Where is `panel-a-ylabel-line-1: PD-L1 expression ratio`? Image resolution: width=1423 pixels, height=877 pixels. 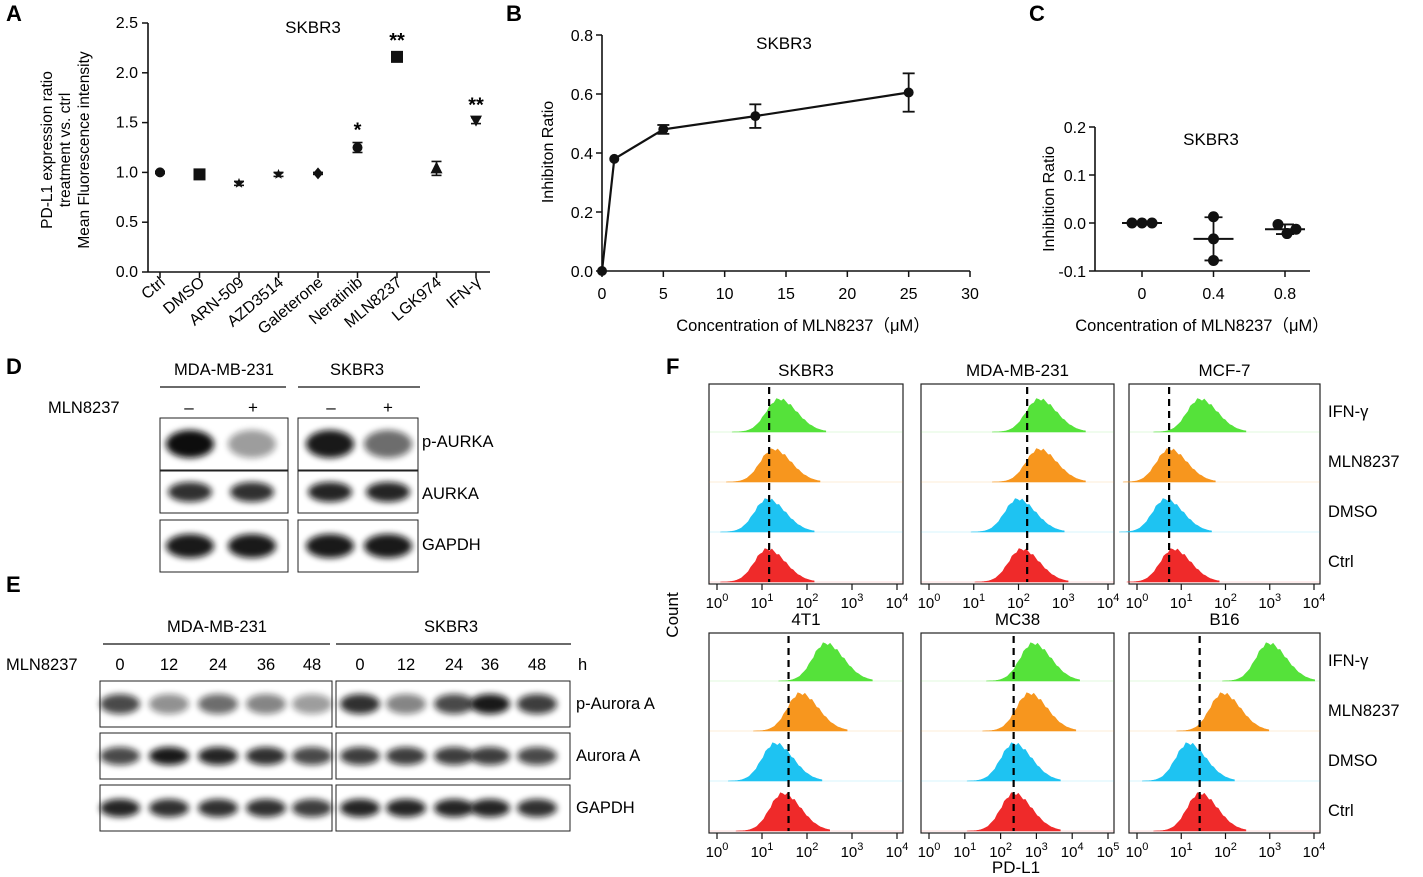 panel-a-ylabel-line-1: PD-L1 expression ratio is located at coordinates (47, 150).